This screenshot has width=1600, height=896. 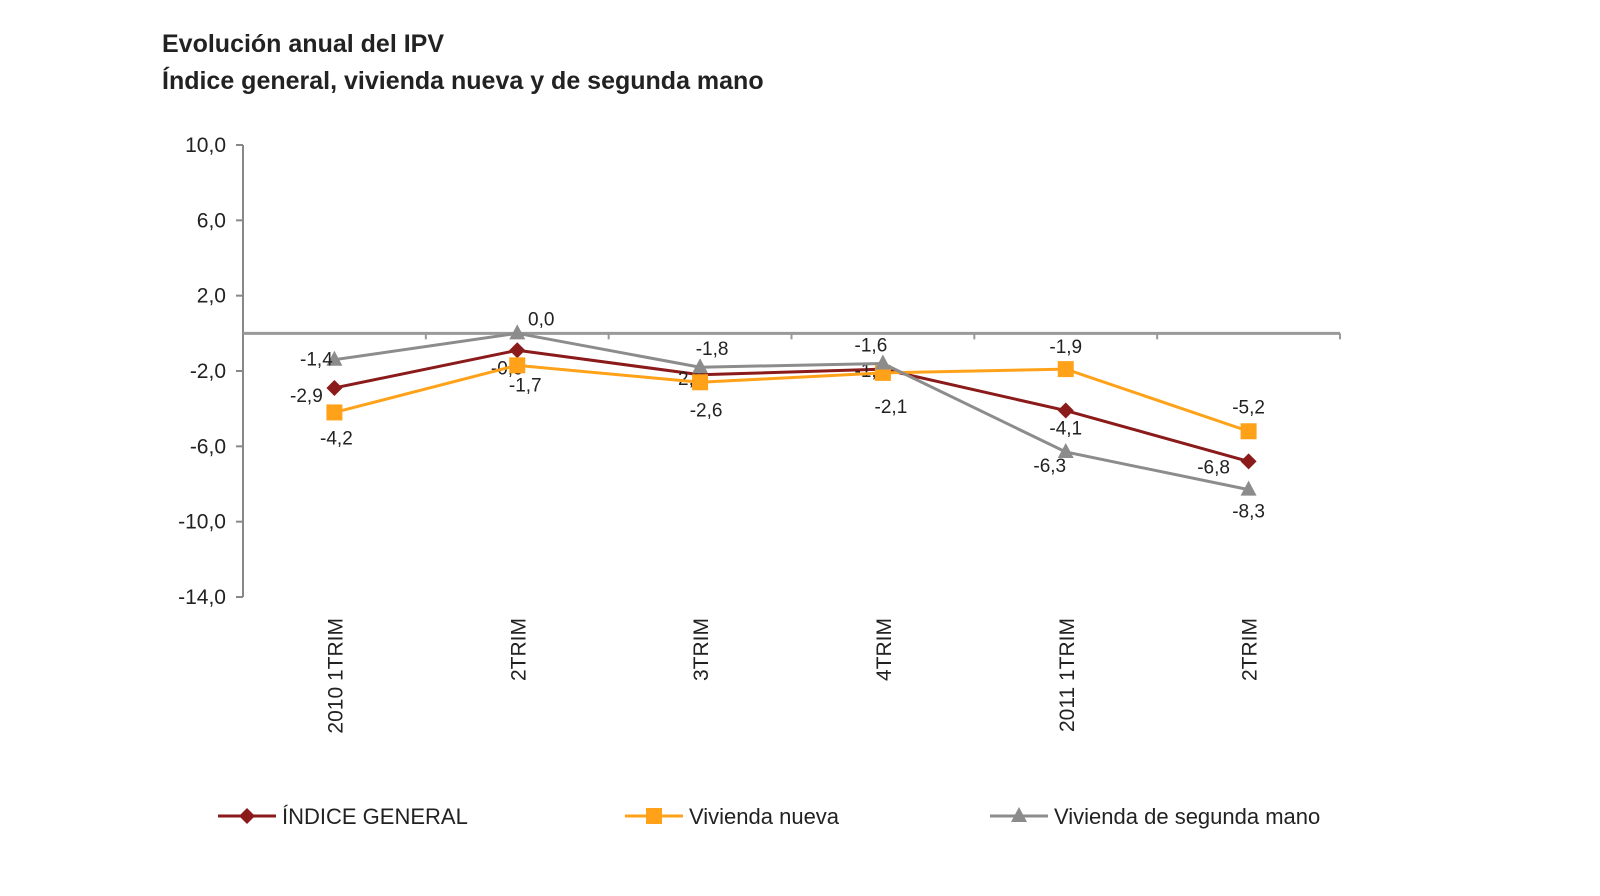 What do you see at coordinates (525, 385) in the screenshot?
I see `data-label: -1,7` at bounding box center [525, 385].